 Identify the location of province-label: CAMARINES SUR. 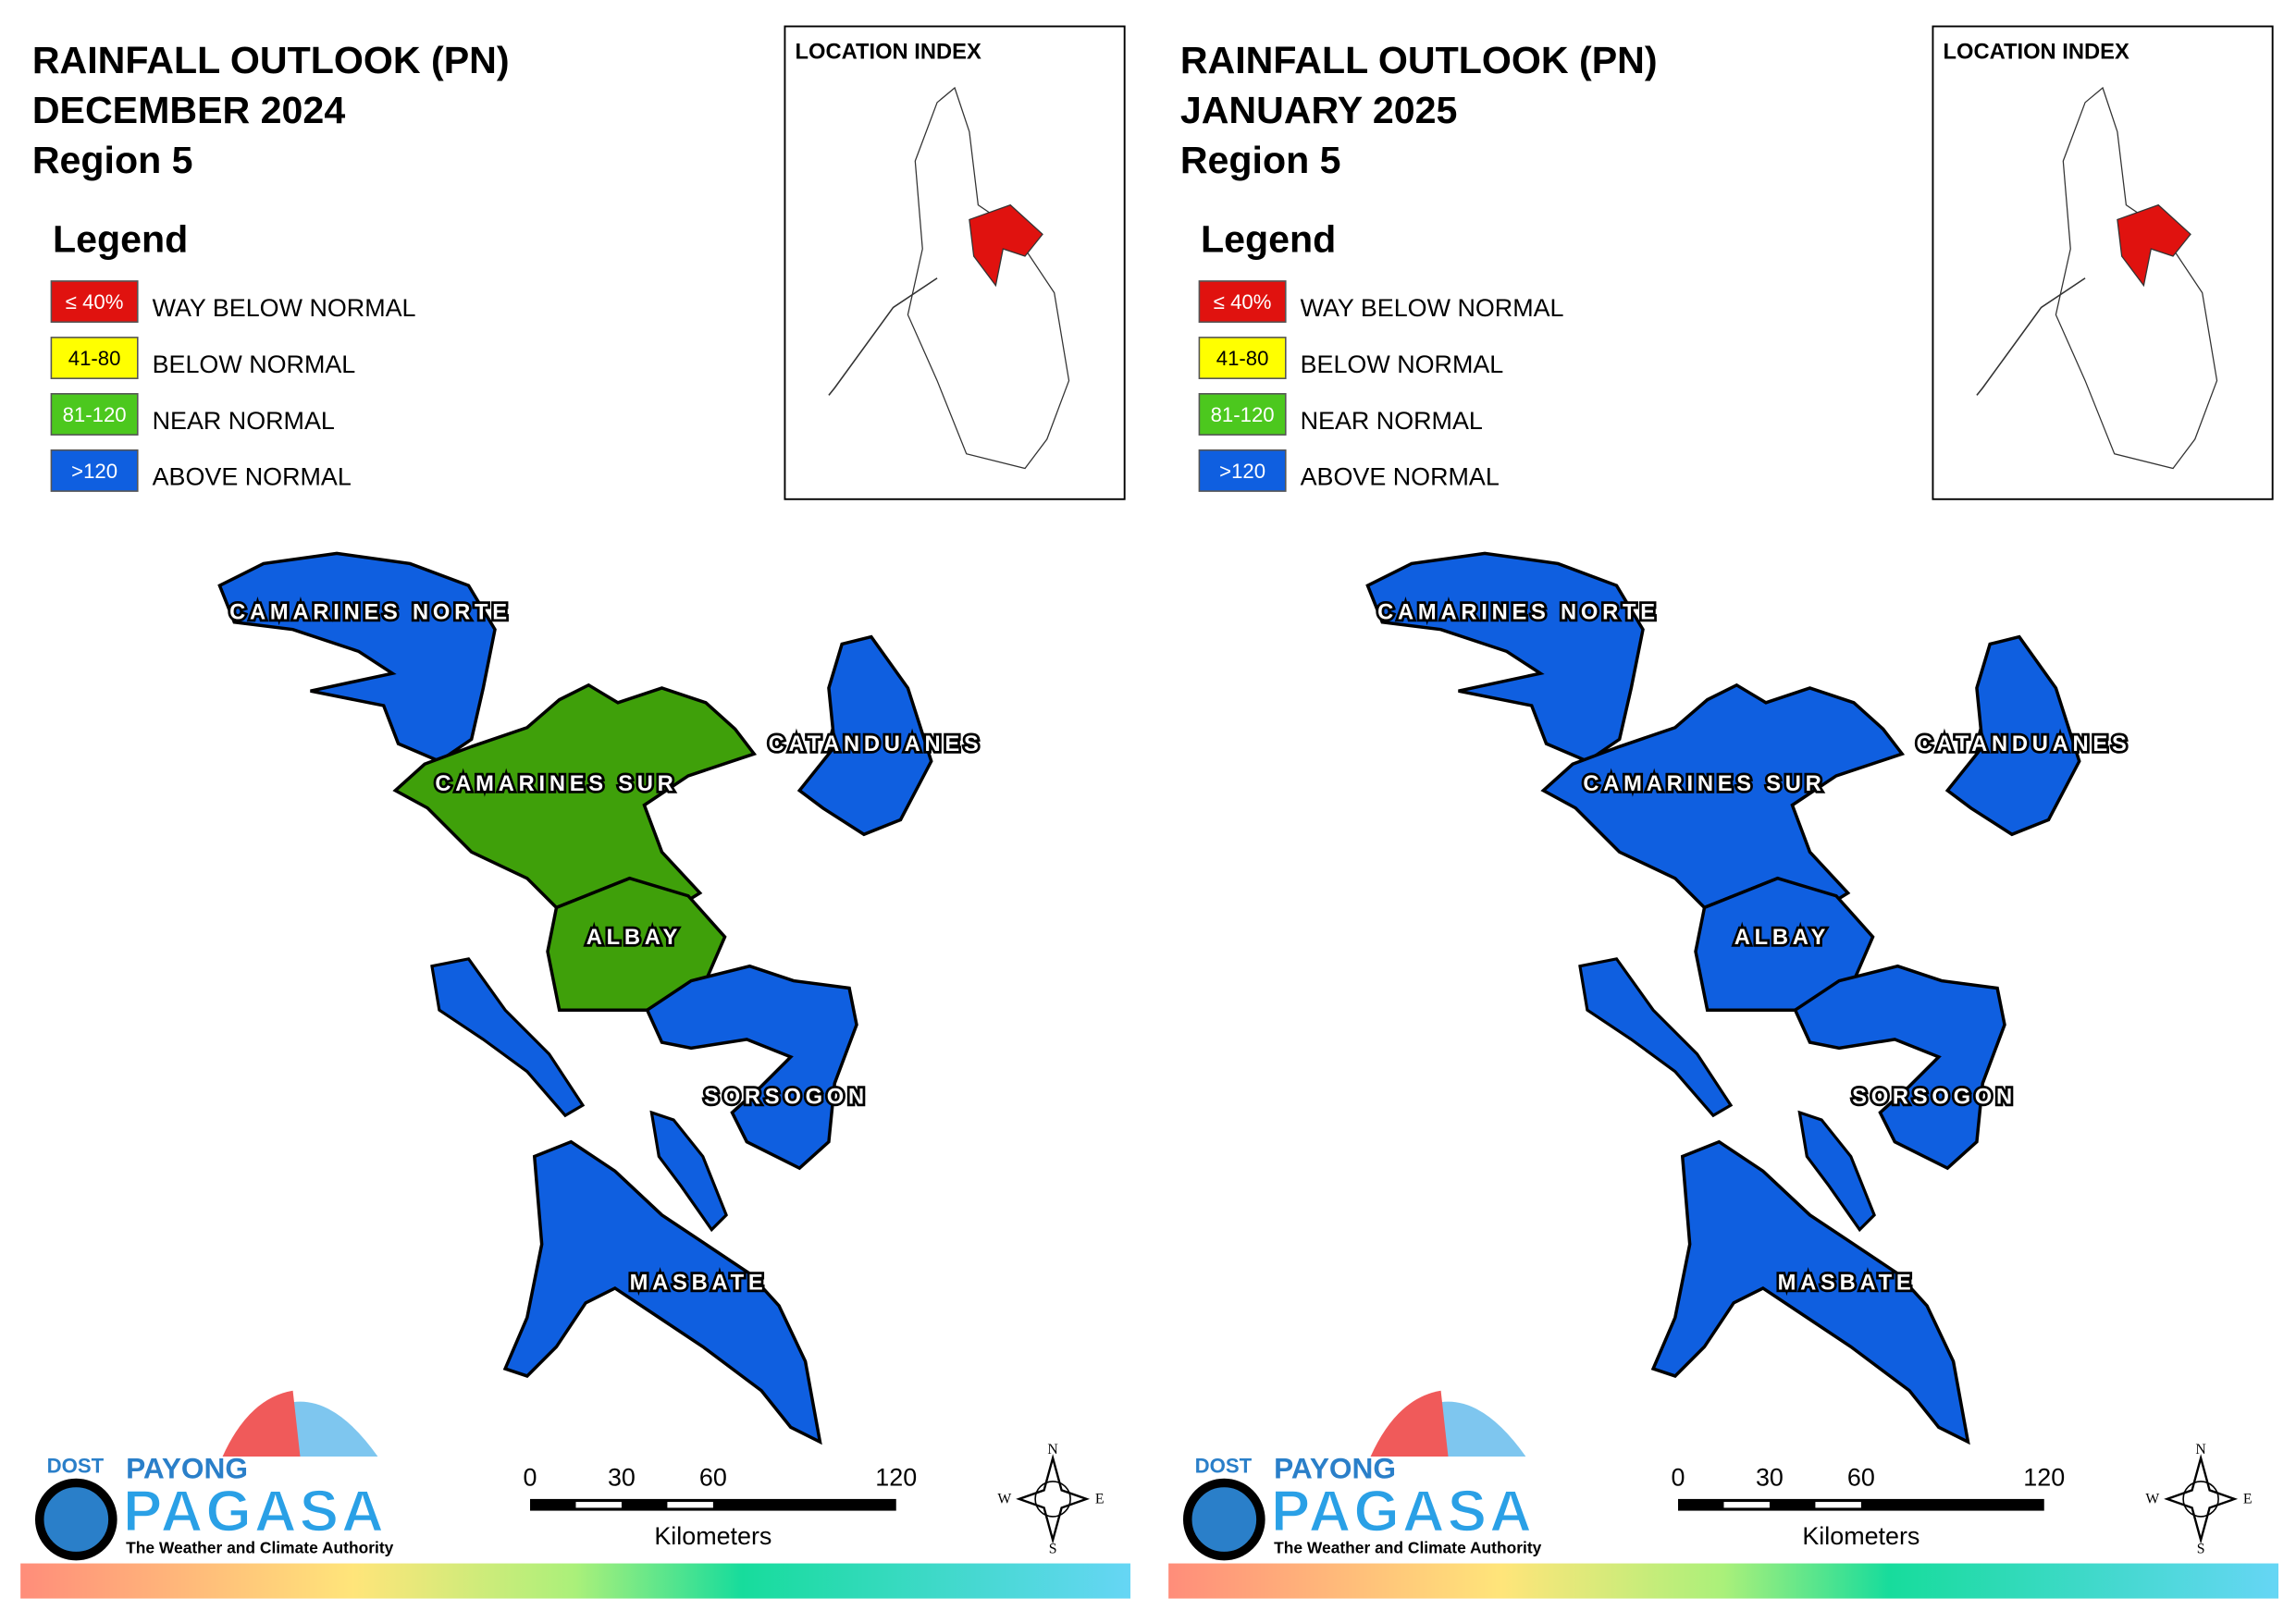
(556, 784).